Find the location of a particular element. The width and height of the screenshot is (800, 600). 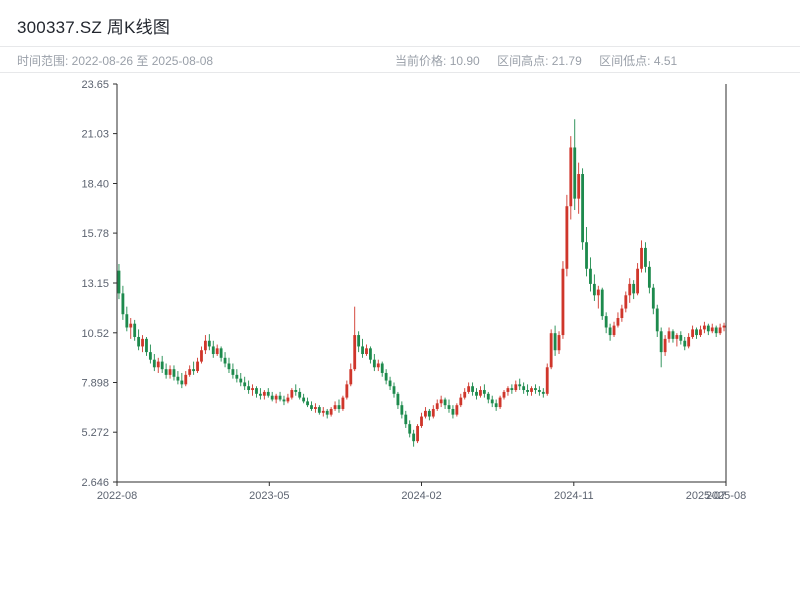

price-stats: 当前价格: 10.90 区间高点: 21.79 区间低点: 4.51 is located at coordinates (543, 60).